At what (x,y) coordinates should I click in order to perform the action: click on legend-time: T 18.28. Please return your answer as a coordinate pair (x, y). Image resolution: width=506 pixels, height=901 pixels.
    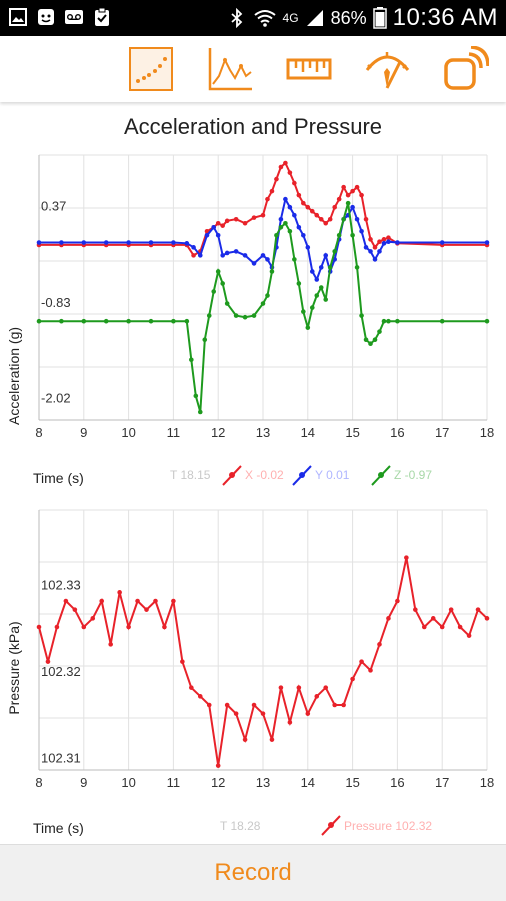
    Looking at the image, I should click on (240, 826).